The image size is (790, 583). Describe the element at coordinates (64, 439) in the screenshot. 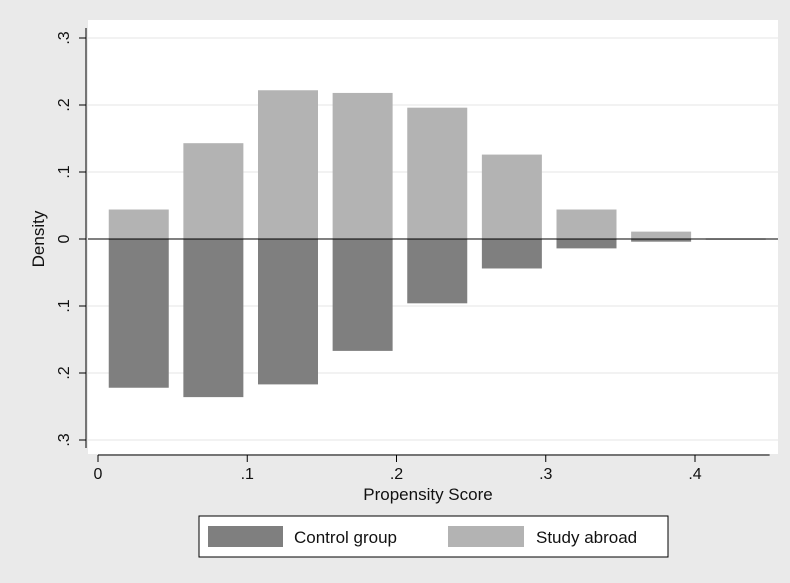

I see `y-tick-label-0: .3` at that location.